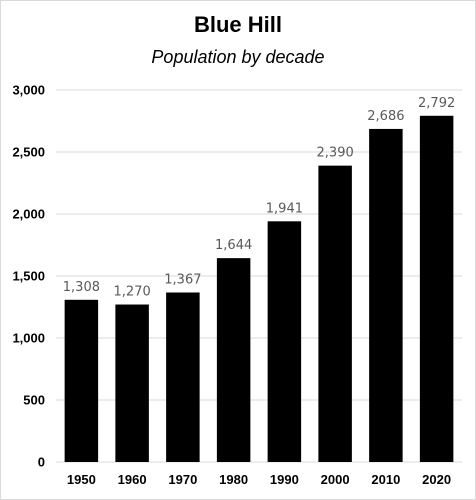  I want to click on x-tick-label: 2020, so click(436, 479).